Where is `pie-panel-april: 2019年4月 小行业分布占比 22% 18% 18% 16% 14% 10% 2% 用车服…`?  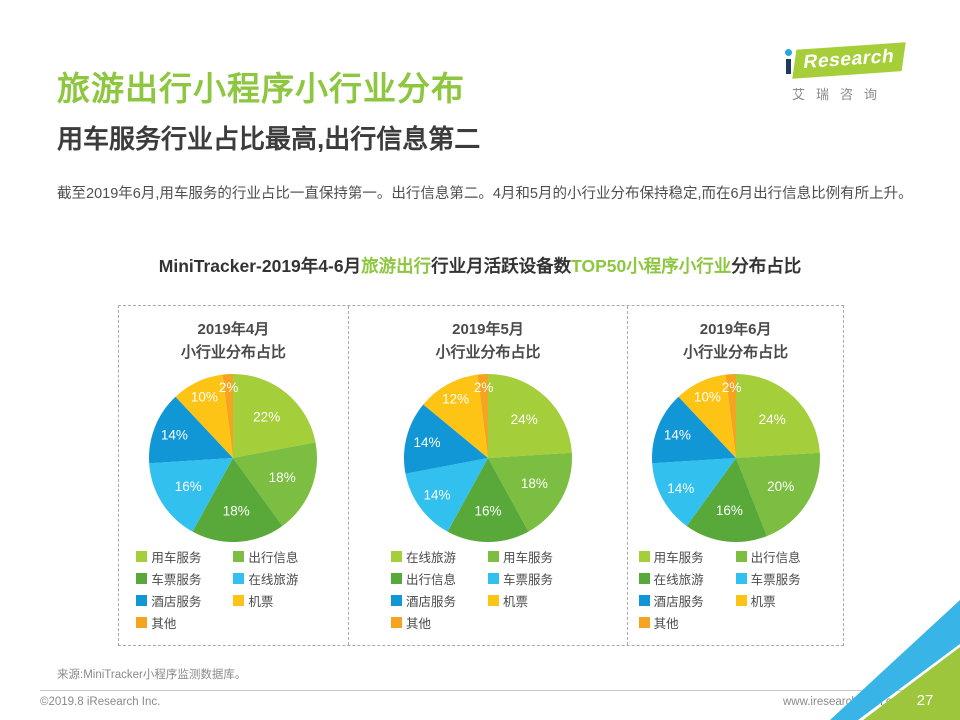 pie-panel-april: 2019年4月 小行业分布占比 22% 18% 18% 16% 14% 10% 2% 用车服… is located at coordinates (233, 475).